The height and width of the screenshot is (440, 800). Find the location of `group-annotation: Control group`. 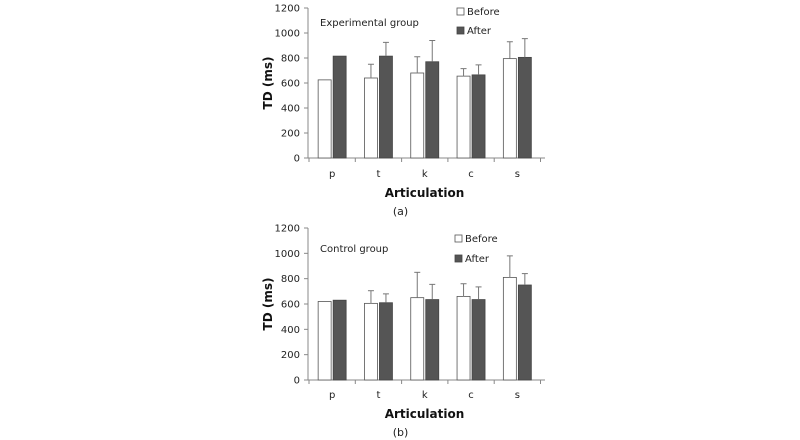

group-annotation: Control group is located at coordinates (354, 249).